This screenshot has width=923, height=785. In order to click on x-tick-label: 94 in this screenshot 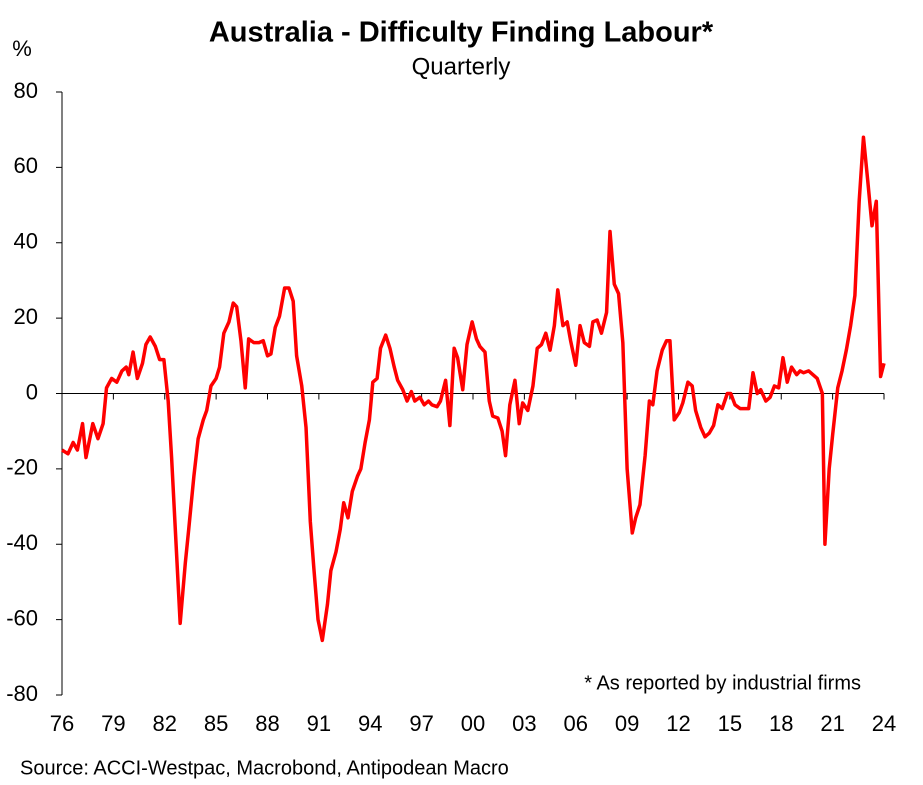, I will do `click(370, 723)`.